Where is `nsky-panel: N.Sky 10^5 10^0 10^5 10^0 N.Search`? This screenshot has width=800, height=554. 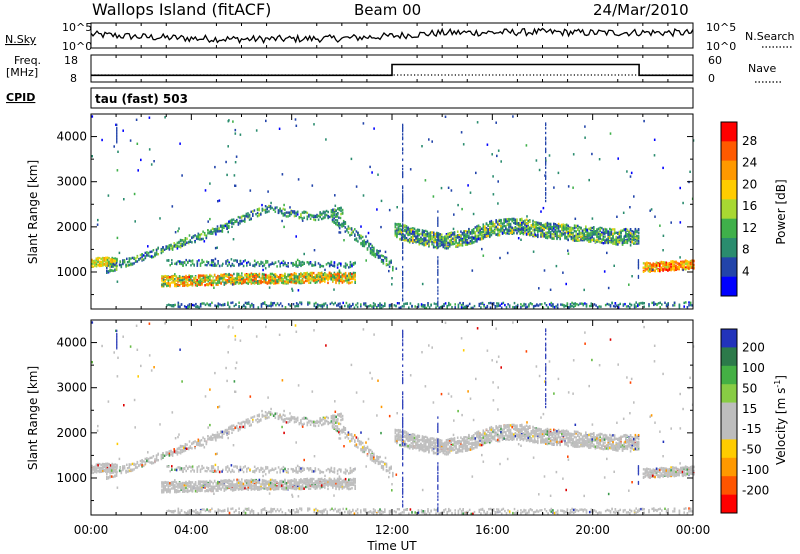 nsky-panel: N.Sky 10^5 10^0 10^5 10^0 N.Search is located at coordinates (400, 37).